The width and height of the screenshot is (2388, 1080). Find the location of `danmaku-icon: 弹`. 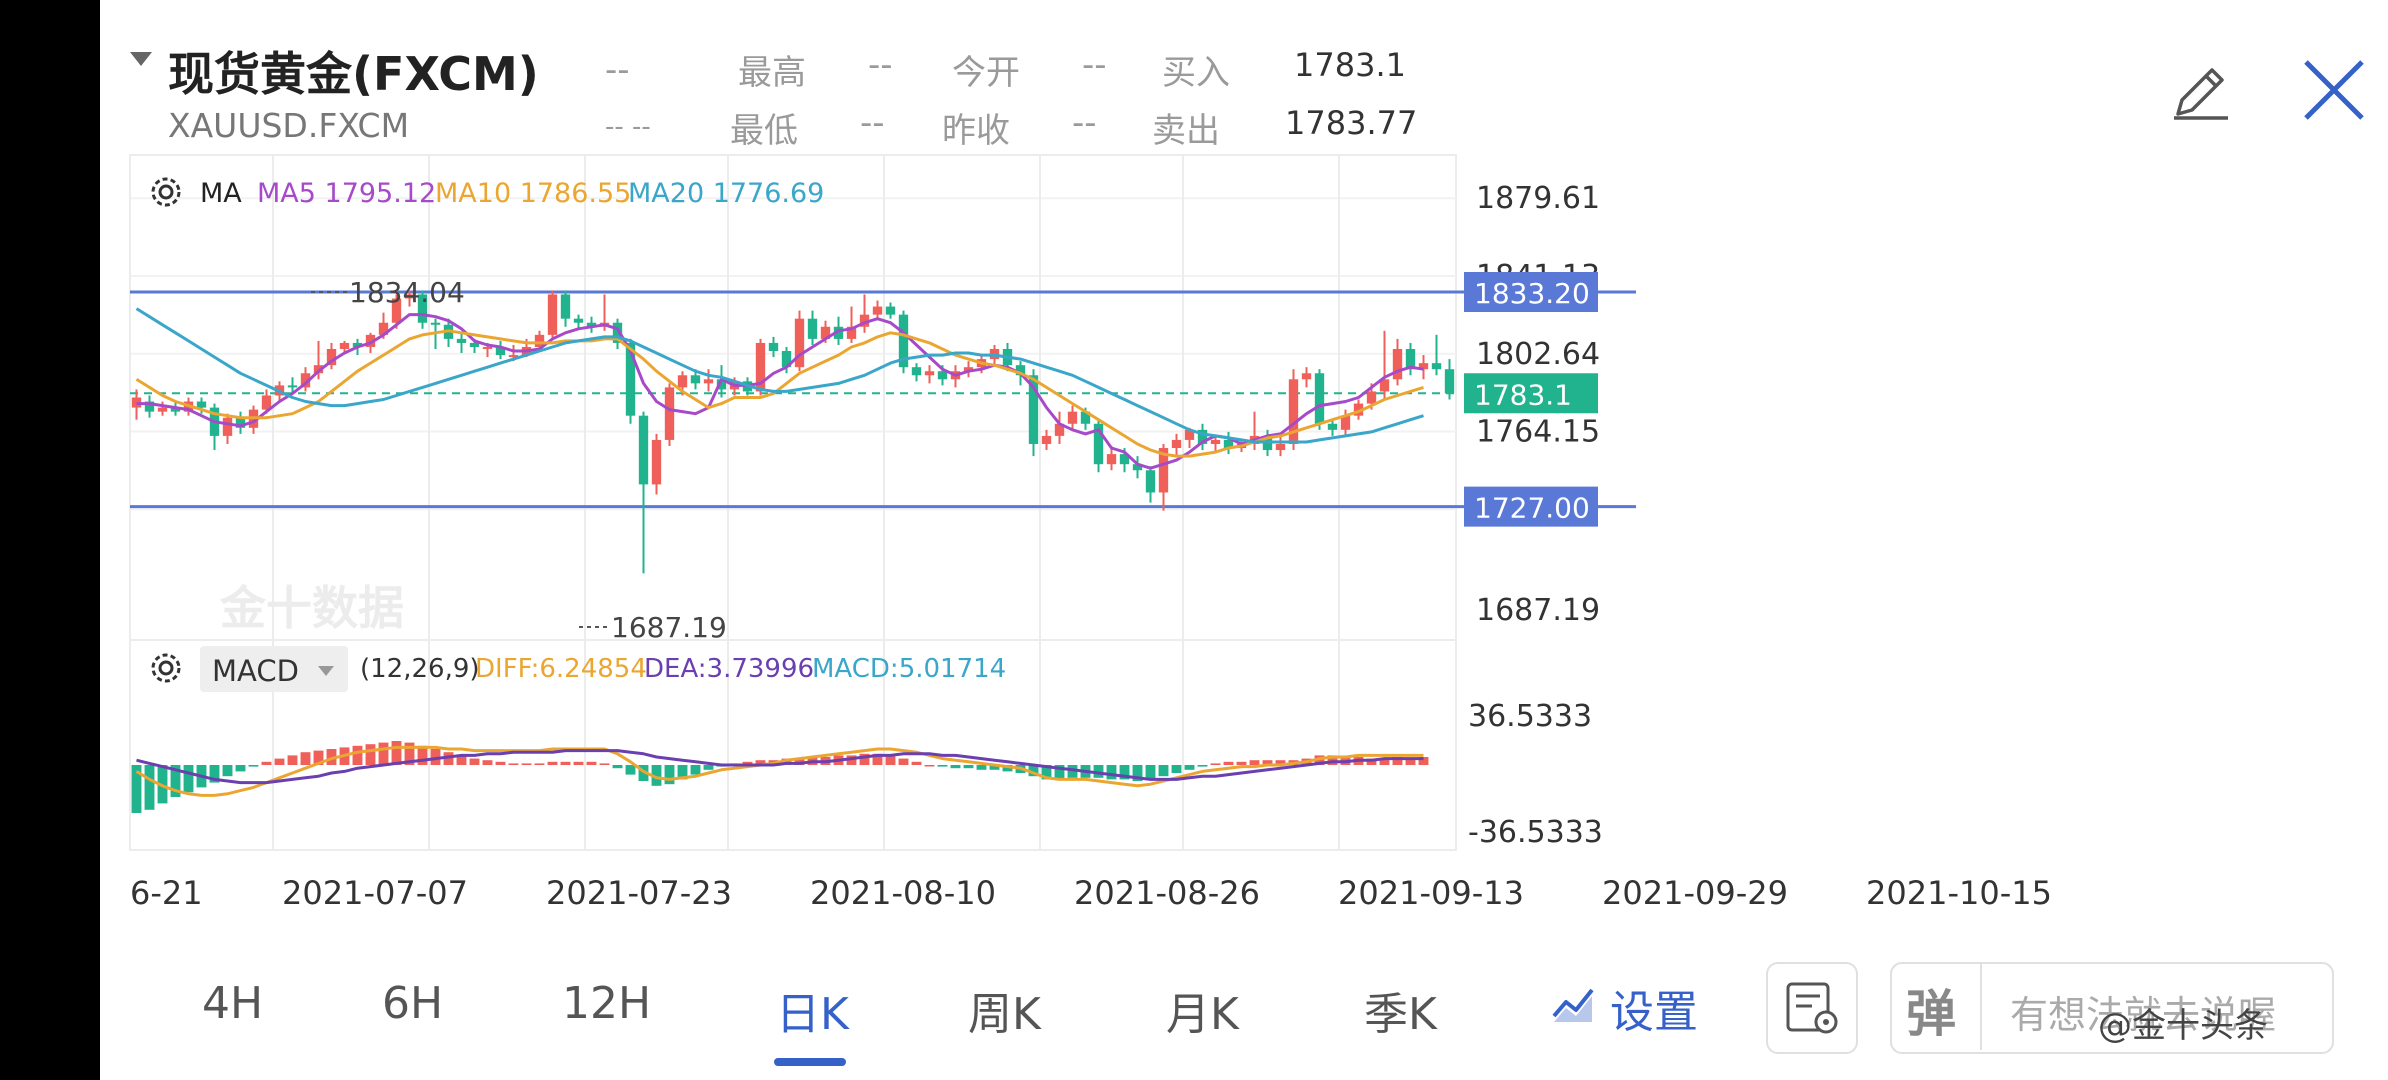

danmaku-icon: 弹 is located at coordinates (1937, 1007).